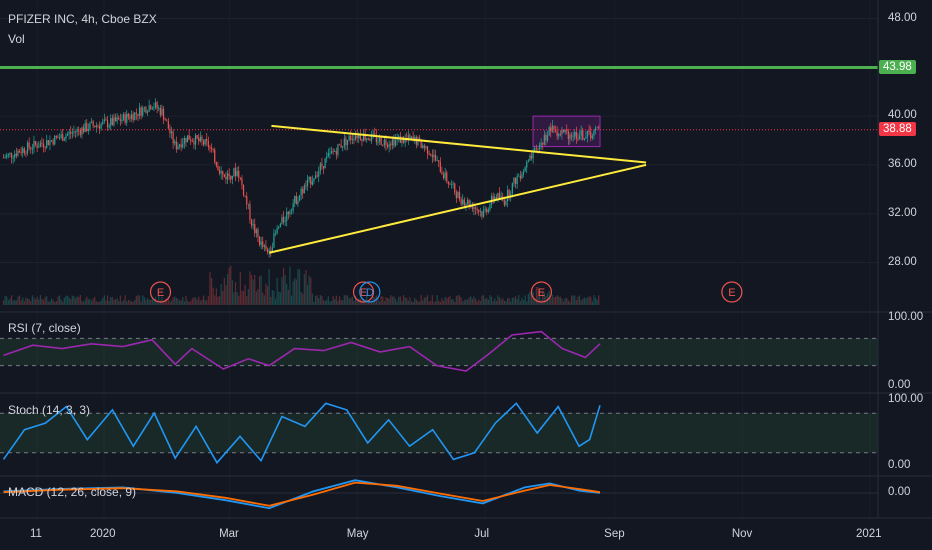 This screenshot has width=932, height=550. I want to click on trendlines, so click(458, 189).